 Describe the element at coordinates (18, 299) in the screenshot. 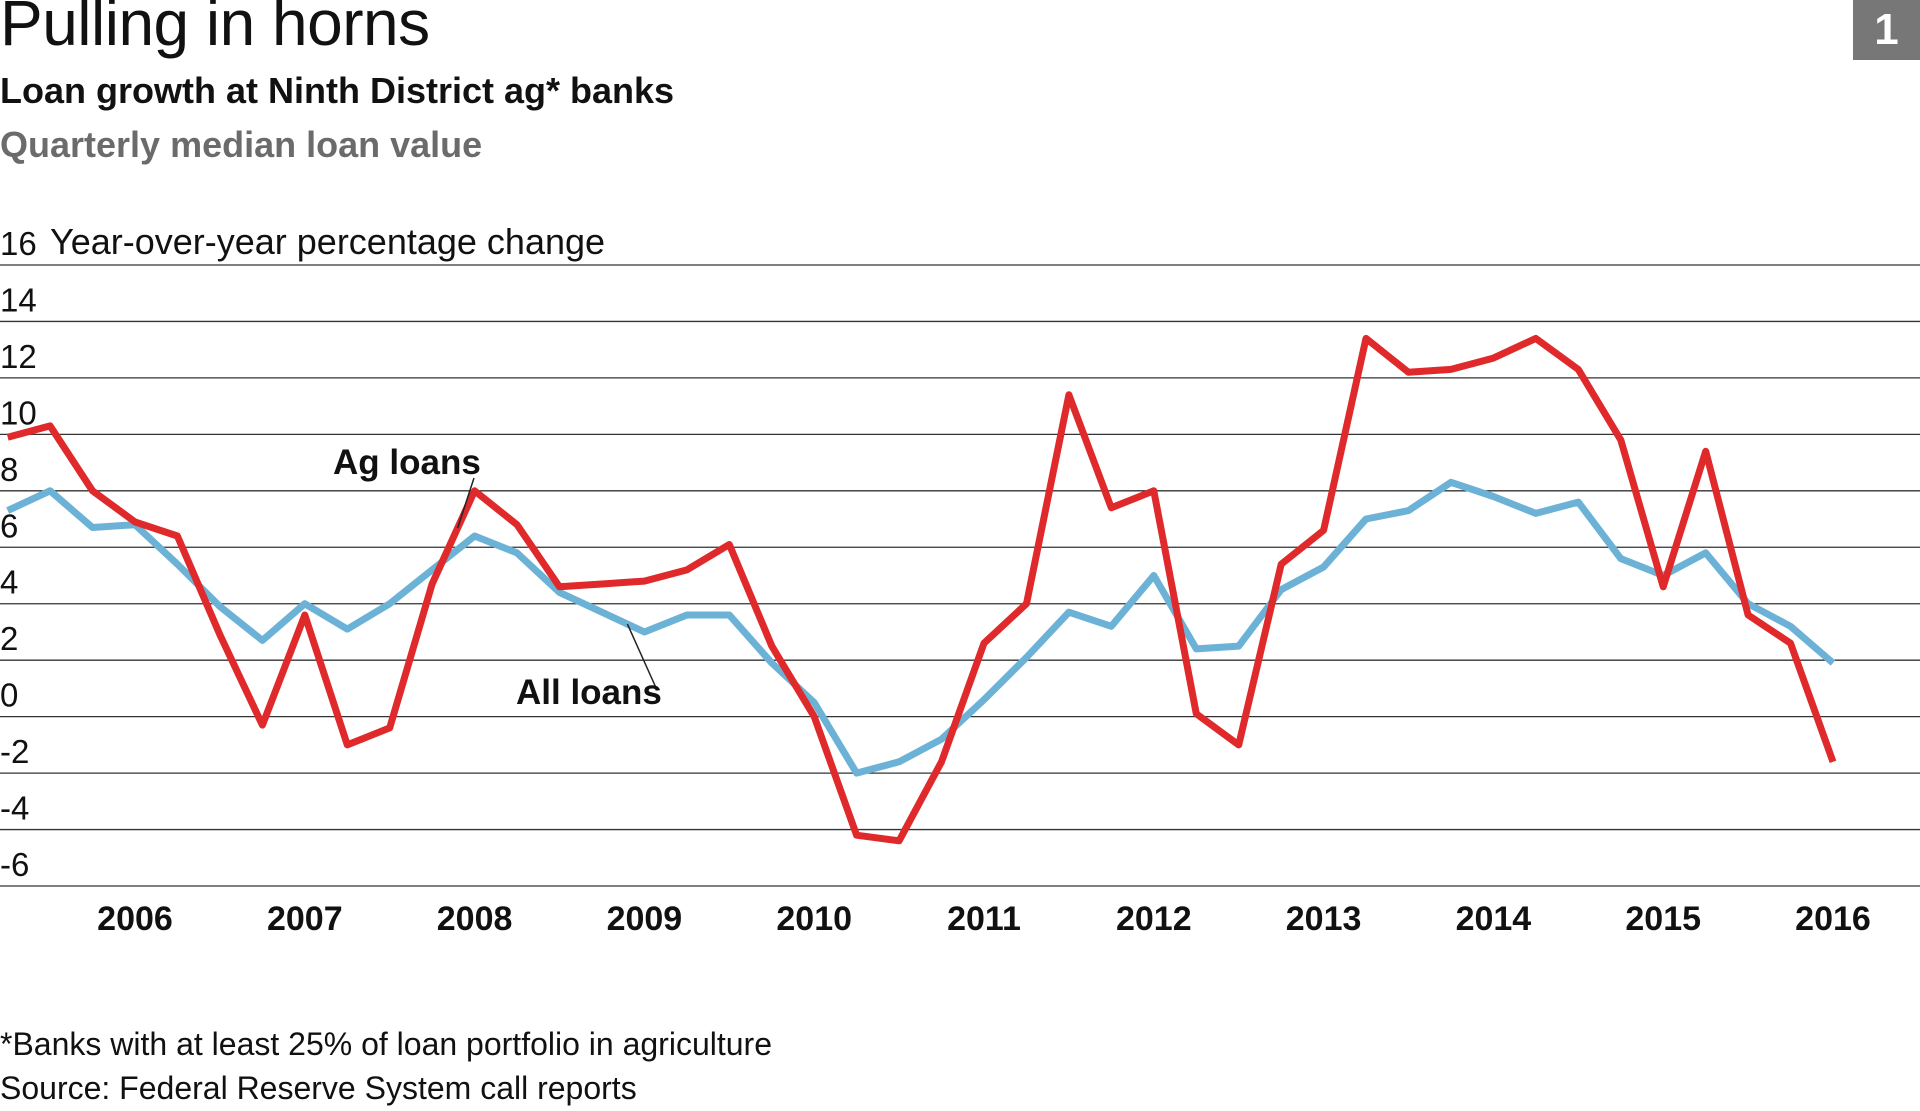

I see `y-tick-label: 14` at that location.